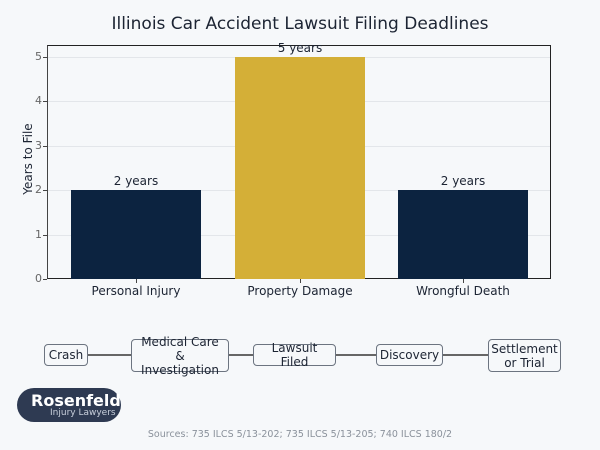  Describe the element at coordinates (294, 355) in the screenshot. I see `process-step: Lawsuit Filed` at that location.